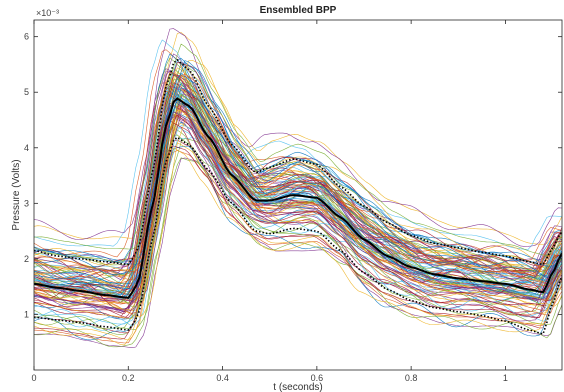 The height and width of the screenshot is (392, 564). I want to click on y-tick-label: 4, so click(26, 148).